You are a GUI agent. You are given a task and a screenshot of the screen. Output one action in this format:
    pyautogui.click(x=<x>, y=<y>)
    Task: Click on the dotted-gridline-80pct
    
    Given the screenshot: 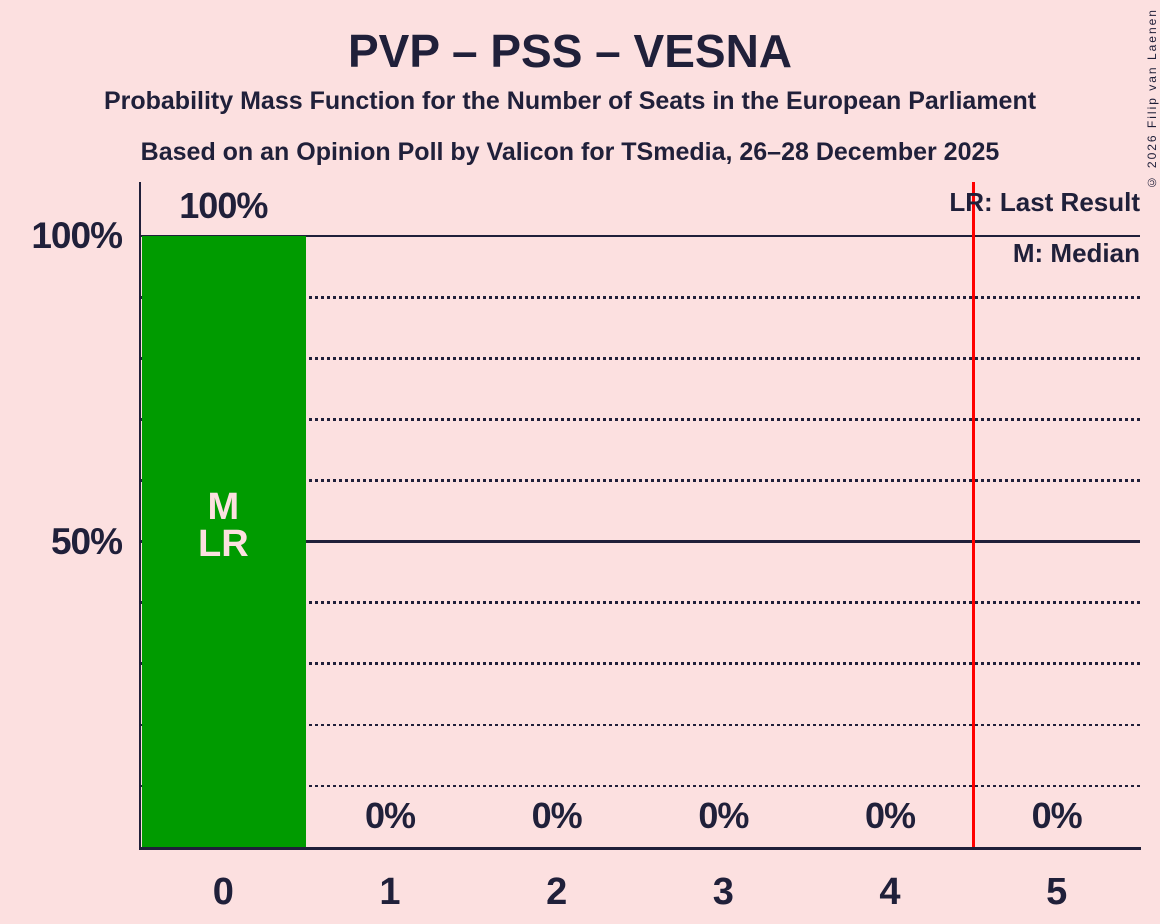 What is the action you would take?
    pyautogui.click(x=640, y=358)
    